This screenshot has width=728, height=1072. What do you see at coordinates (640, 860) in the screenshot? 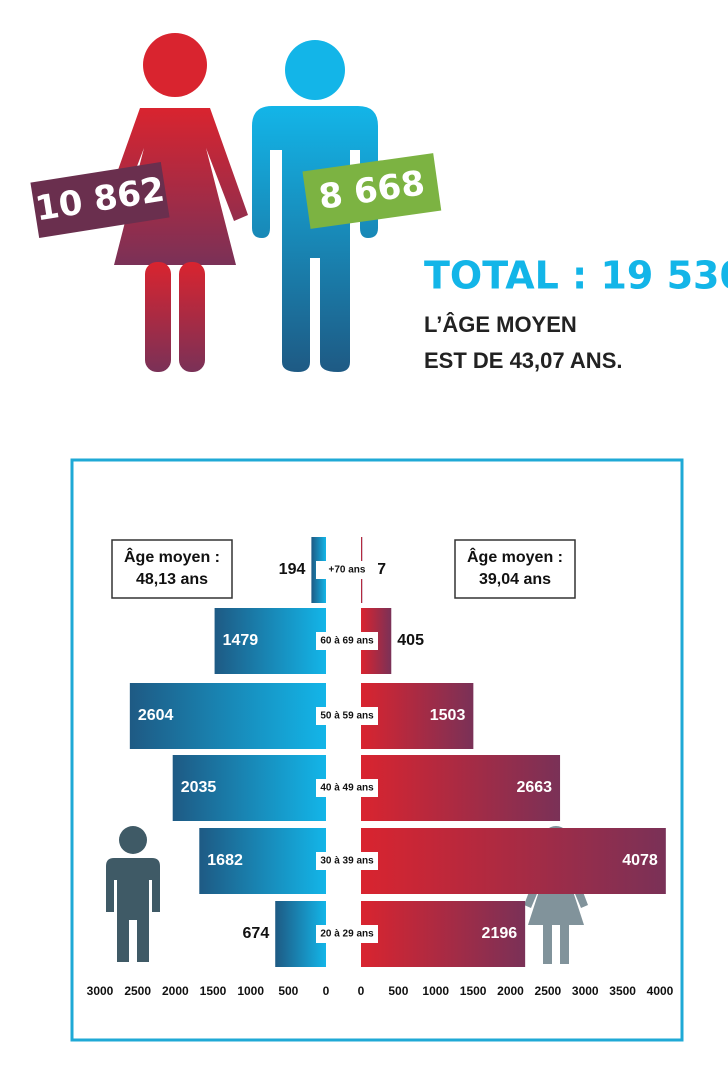
I see `data-label: 4078` at bounding box center [640, 860].